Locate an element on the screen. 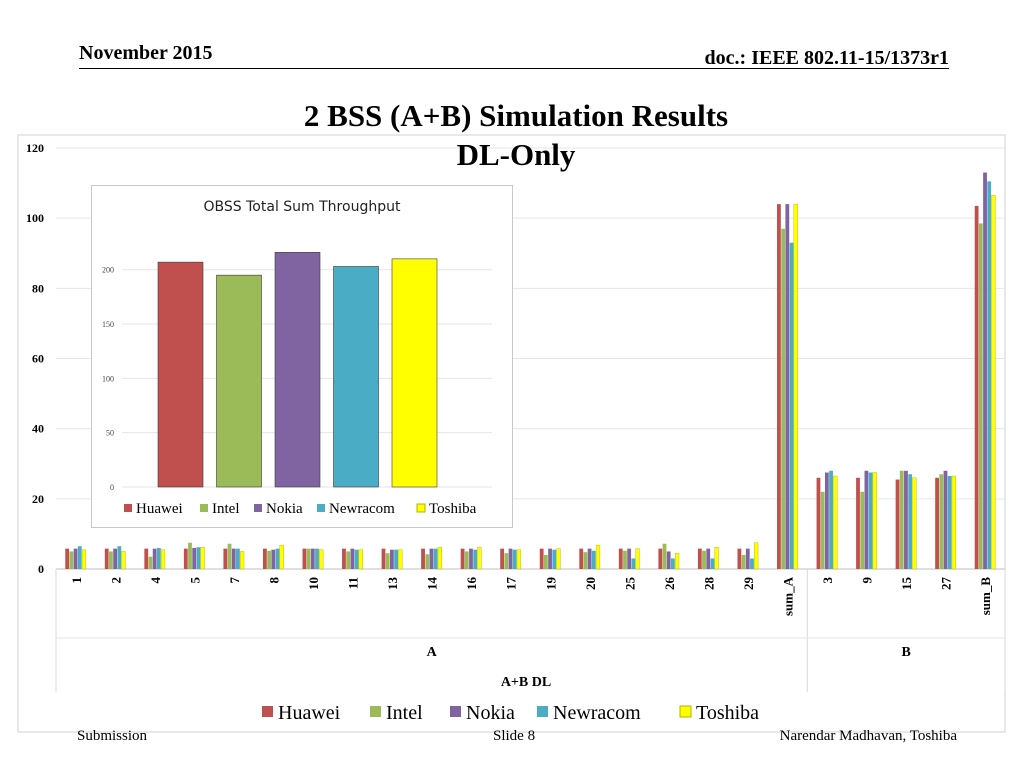 This screenshot has height=768, width=1024. inset-legend-swatch-newracom is located at coordinates (321, 508).